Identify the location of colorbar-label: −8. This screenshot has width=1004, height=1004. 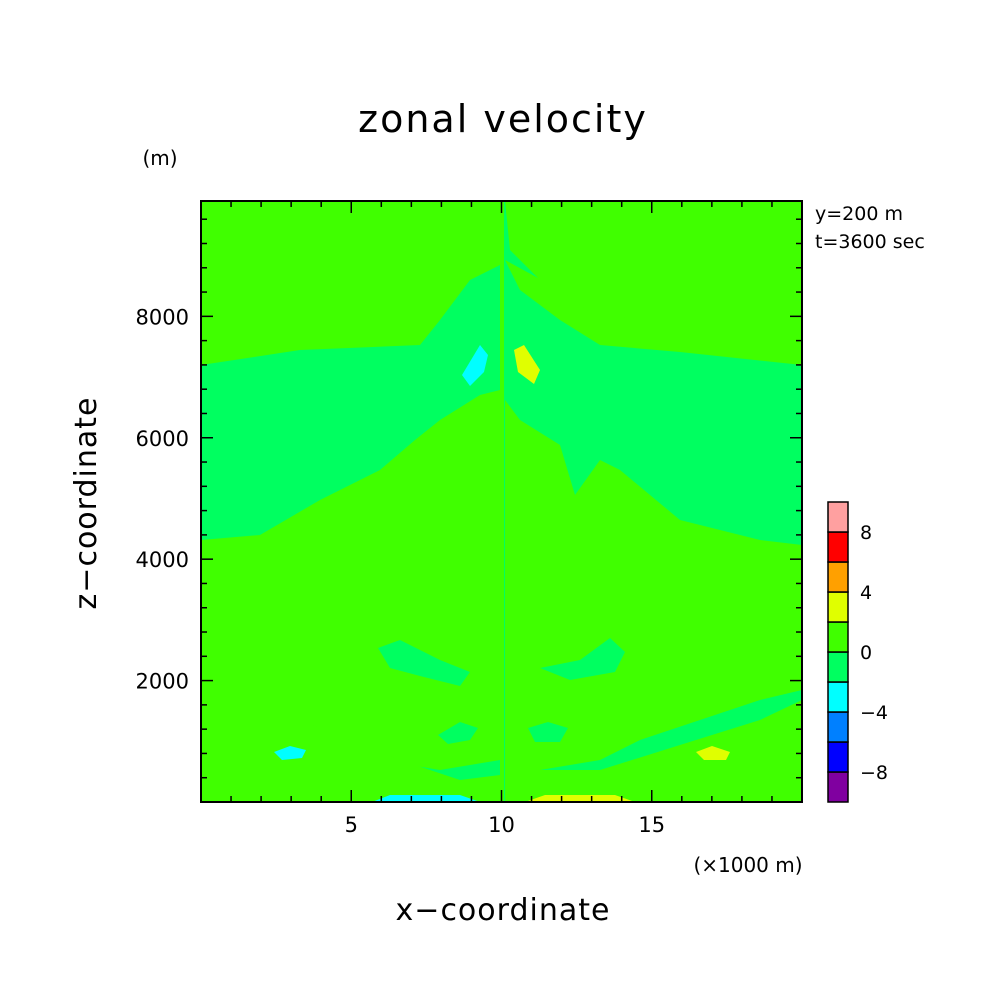
(874, 773).